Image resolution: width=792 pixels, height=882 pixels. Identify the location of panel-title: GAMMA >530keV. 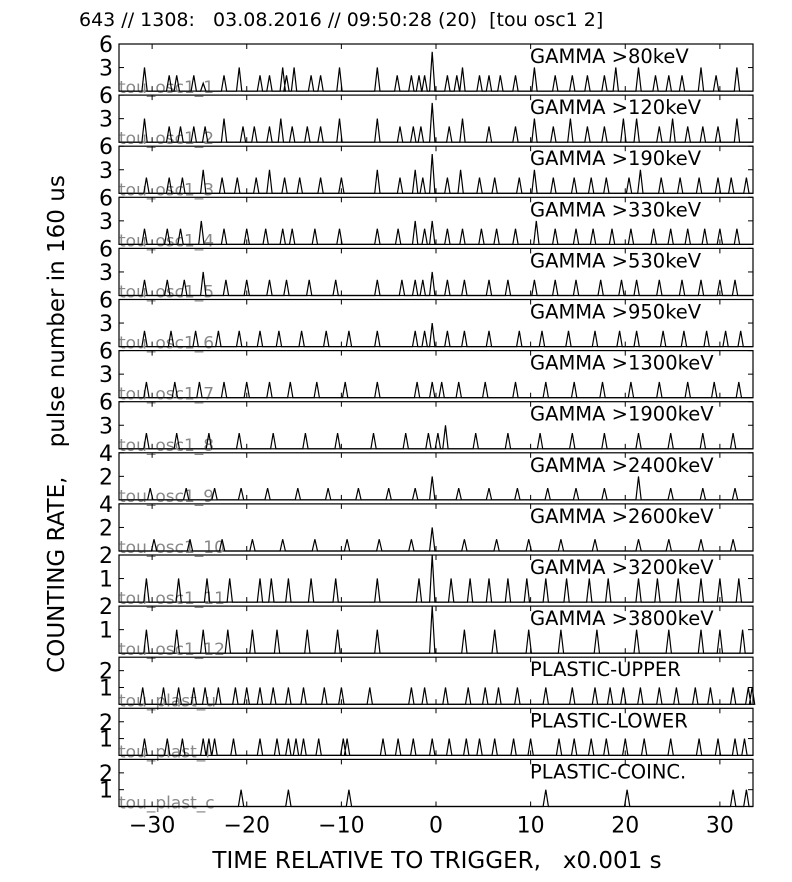
(616, 260).